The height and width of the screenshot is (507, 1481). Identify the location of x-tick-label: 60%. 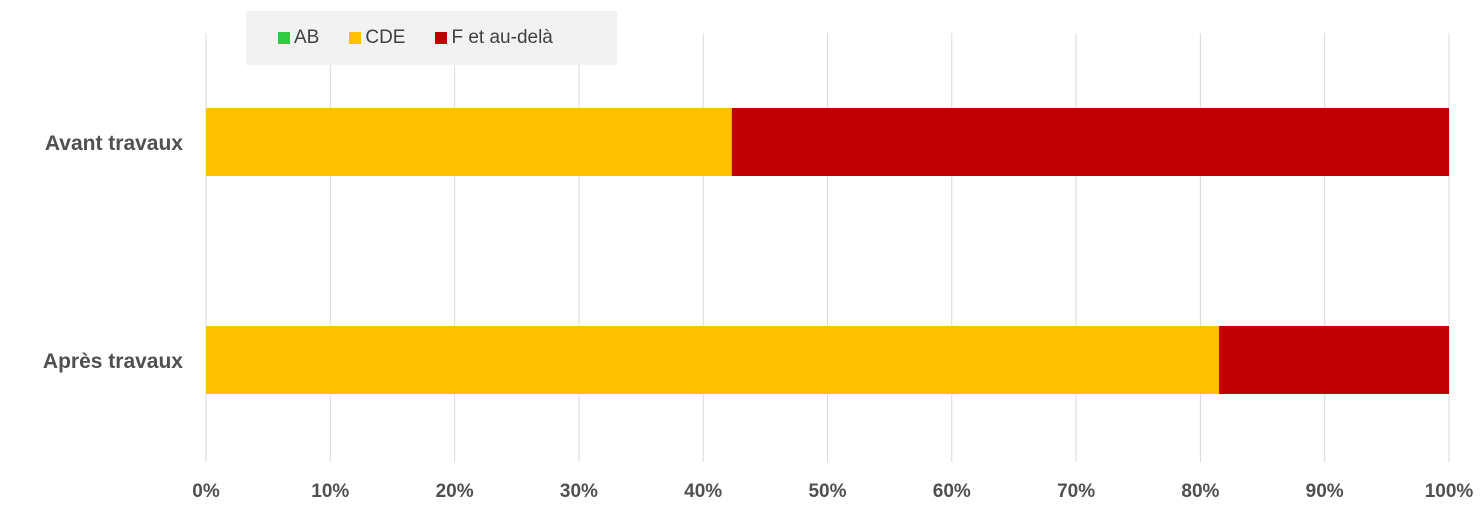
(952, 491).